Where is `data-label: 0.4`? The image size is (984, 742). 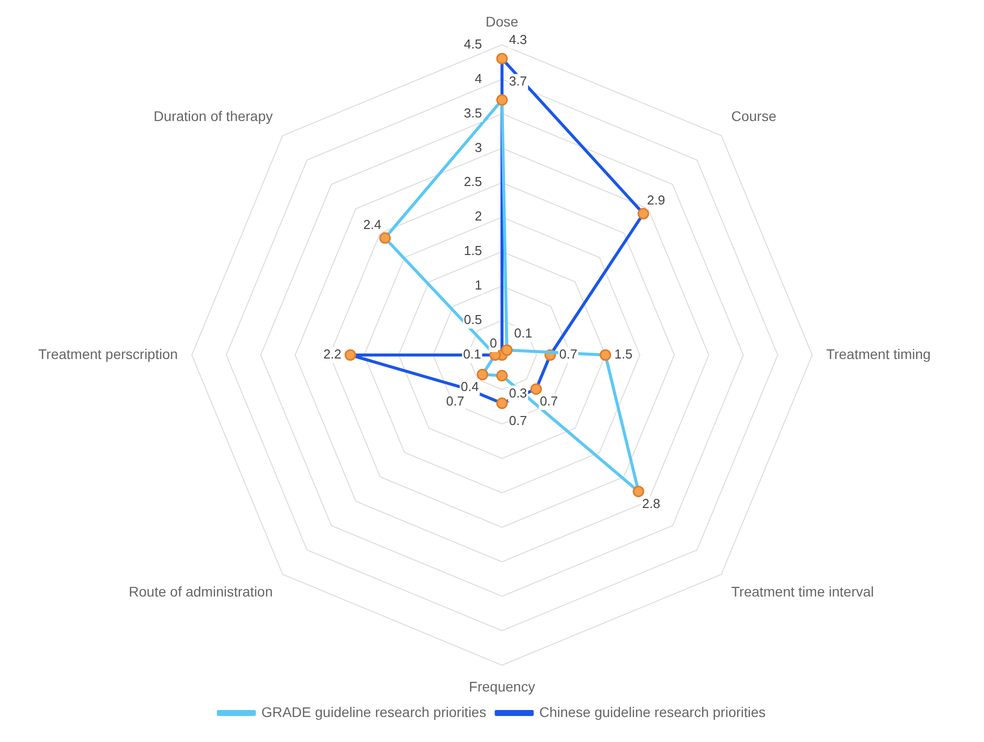 data-label: 0.4 is located at coordinates (469, 386).